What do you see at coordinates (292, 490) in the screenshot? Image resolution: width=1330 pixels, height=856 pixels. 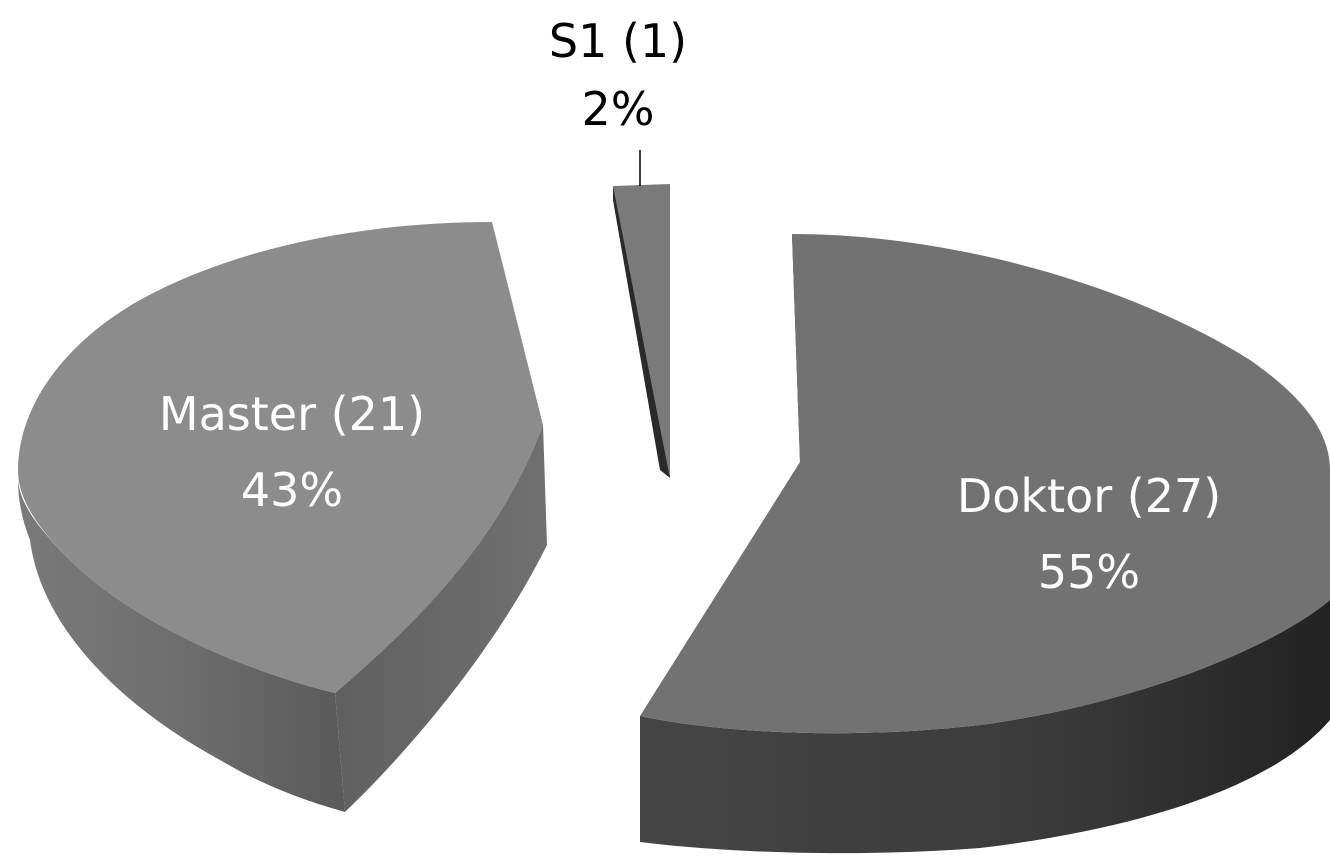 I see `label-master-percent: 43%` at bounding box center [292, 490].